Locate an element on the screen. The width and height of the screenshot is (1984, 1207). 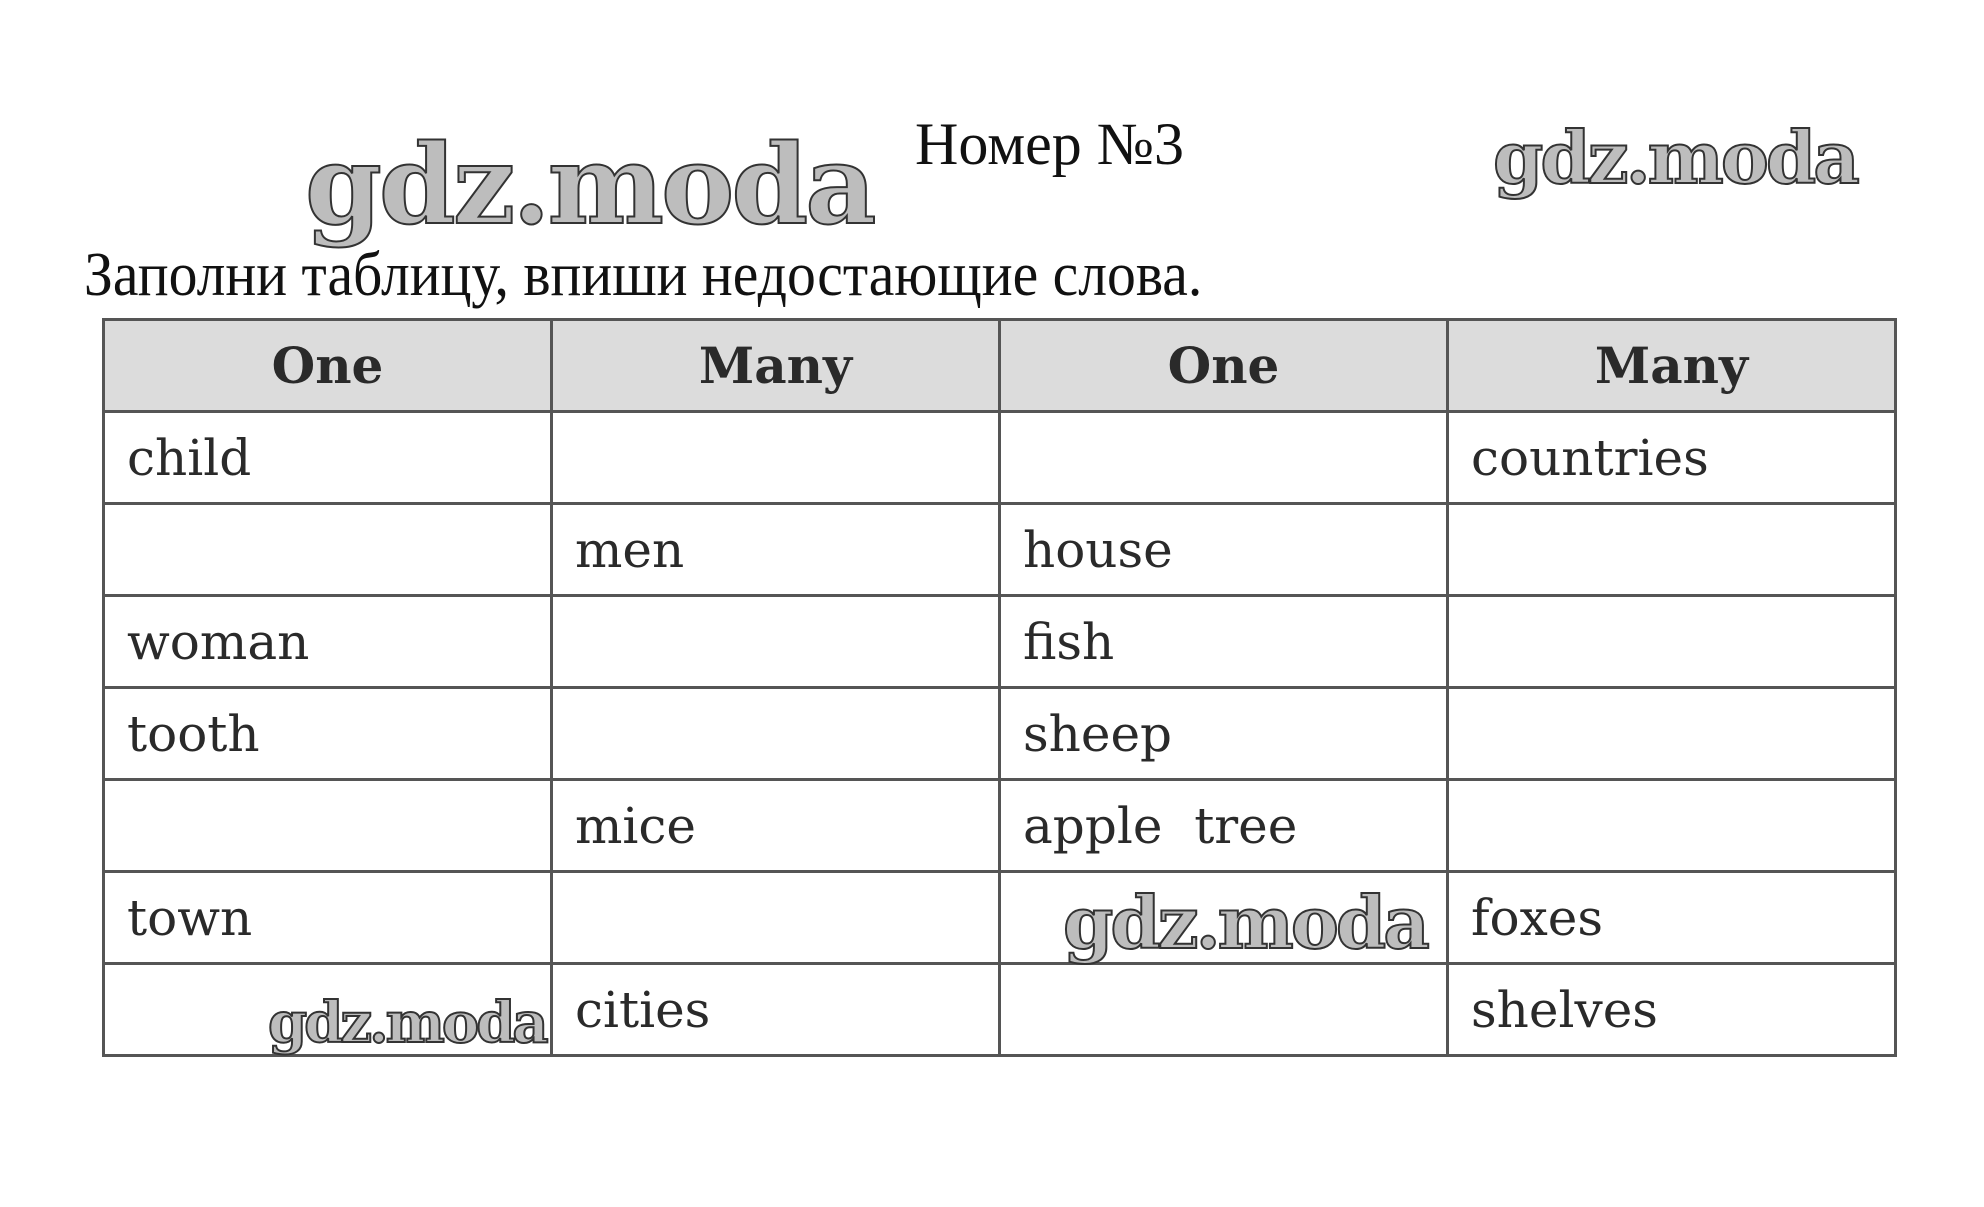
table-row: men house is located at coordinates (999, 549).